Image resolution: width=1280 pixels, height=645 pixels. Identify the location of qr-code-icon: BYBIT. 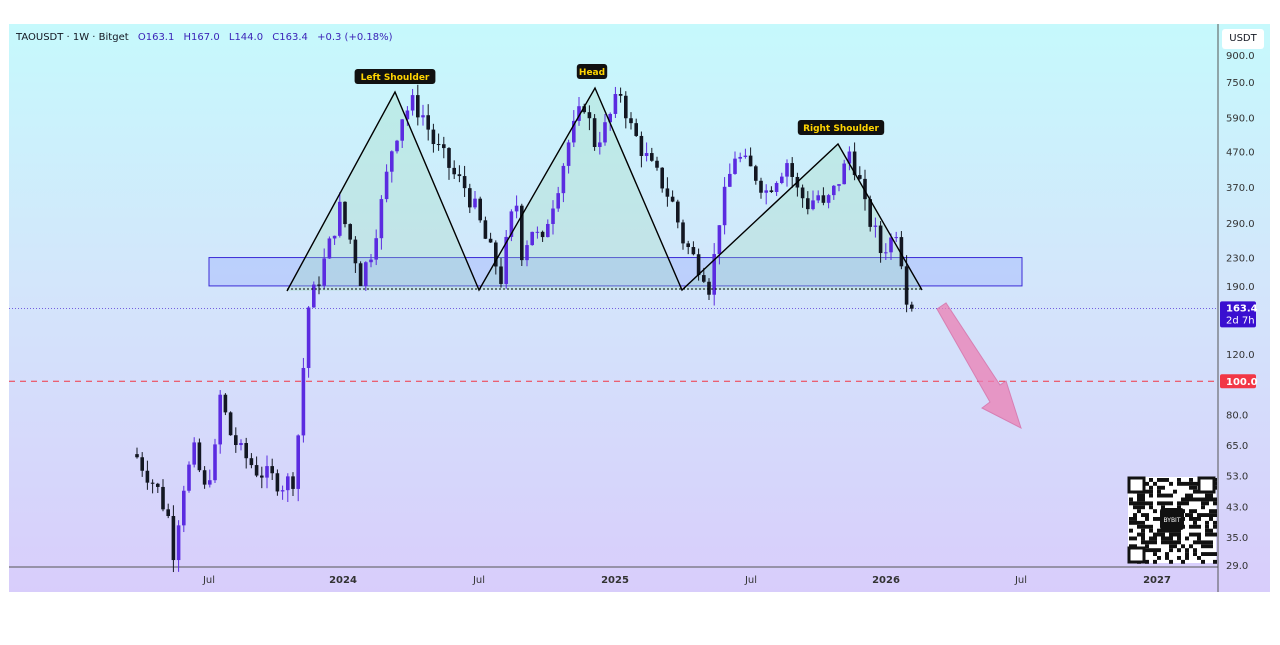
(1172, 520).